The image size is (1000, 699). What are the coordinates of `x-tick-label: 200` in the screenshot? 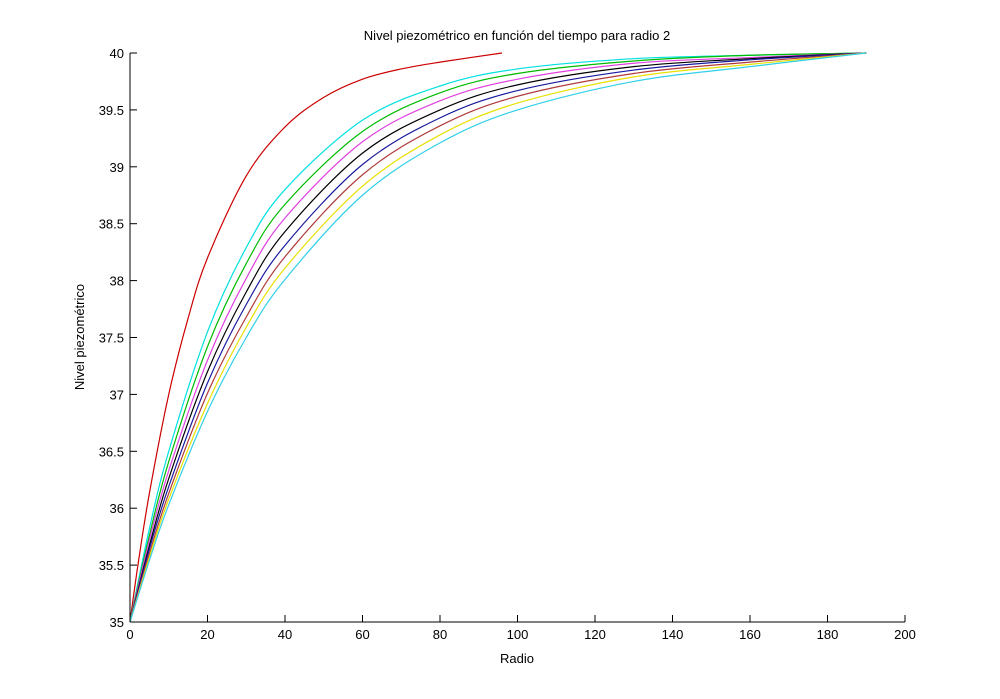 It's located at (905, 634).